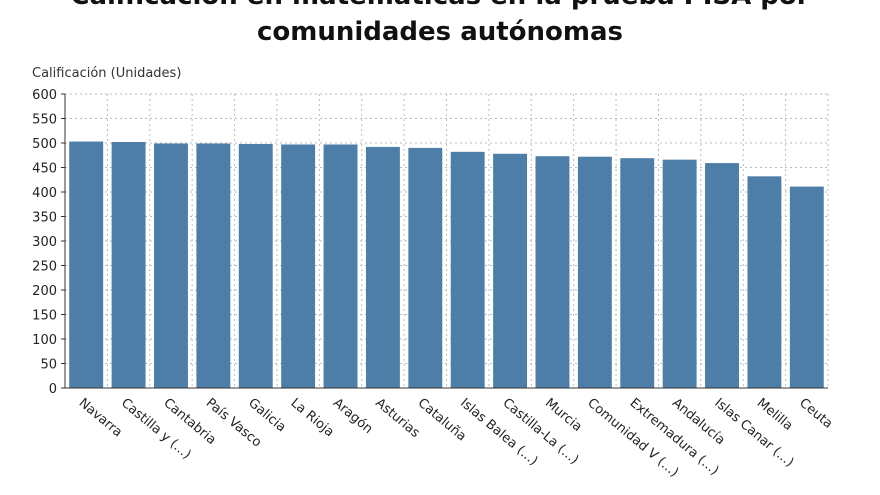  I want to click on y-tick-label: 200, so click(44, 291).